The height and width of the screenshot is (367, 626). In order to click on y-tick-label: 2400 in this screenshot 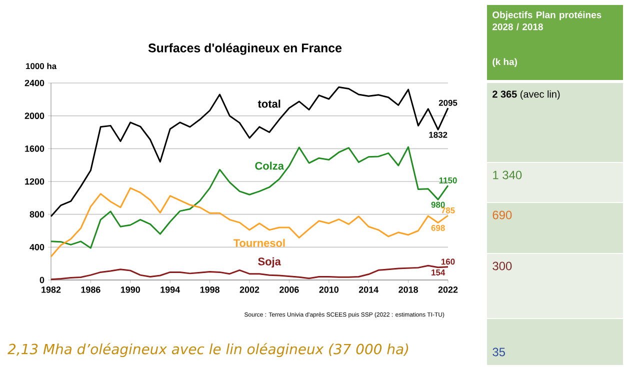, I will do `click(34, 83)`.